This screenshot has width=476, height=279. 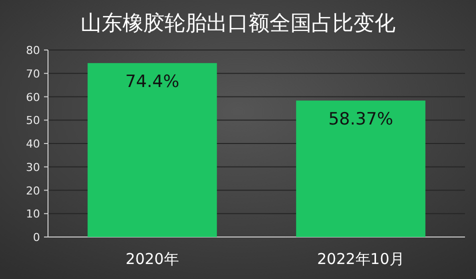 I want to click on y-tick-label: 30, so click(x=33, y=167).